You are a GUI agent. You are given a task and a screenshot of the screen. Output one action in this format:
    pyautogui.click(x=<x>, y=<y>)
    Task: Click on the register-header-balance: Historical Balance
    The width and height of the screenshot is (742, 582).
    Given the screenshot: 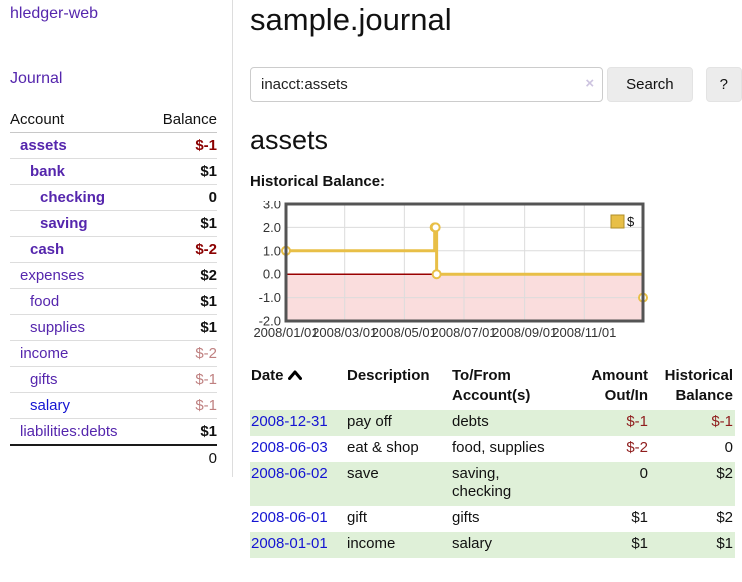 What is the action you would take?
    pyautogui.click(x=698, y=385)
    